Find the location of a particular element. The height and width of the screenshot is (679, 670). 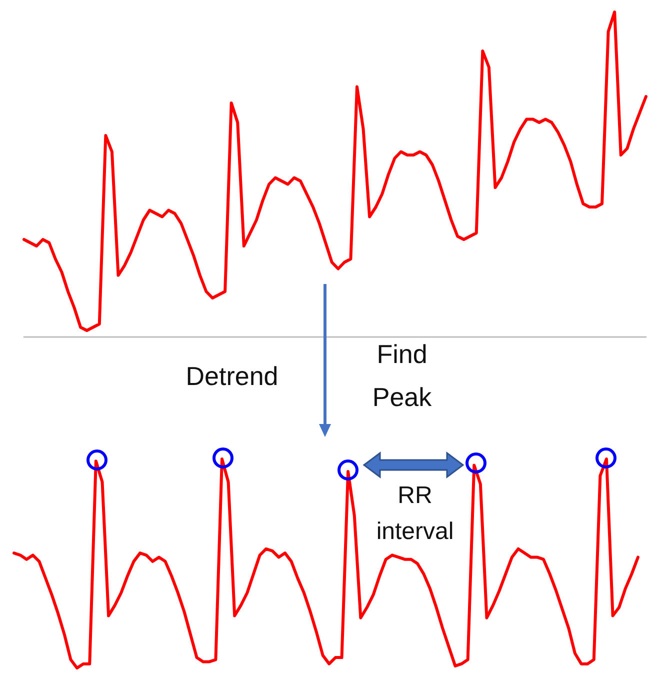

text: Detrend is located at coordinates (232, 376).